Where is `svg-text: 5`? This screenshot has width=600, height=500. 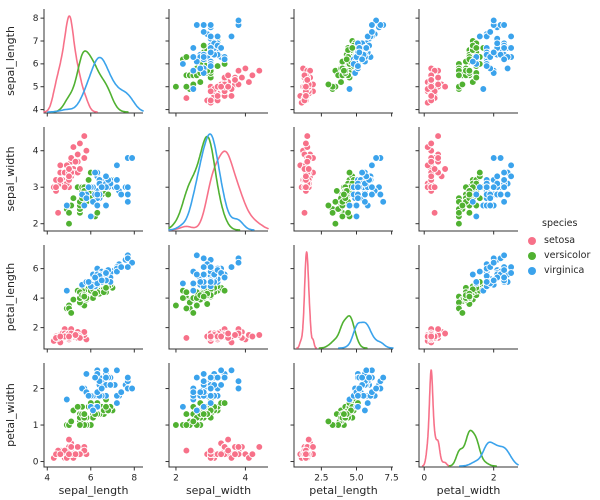 svg-text: 5 is located at coordinates (36, 88).